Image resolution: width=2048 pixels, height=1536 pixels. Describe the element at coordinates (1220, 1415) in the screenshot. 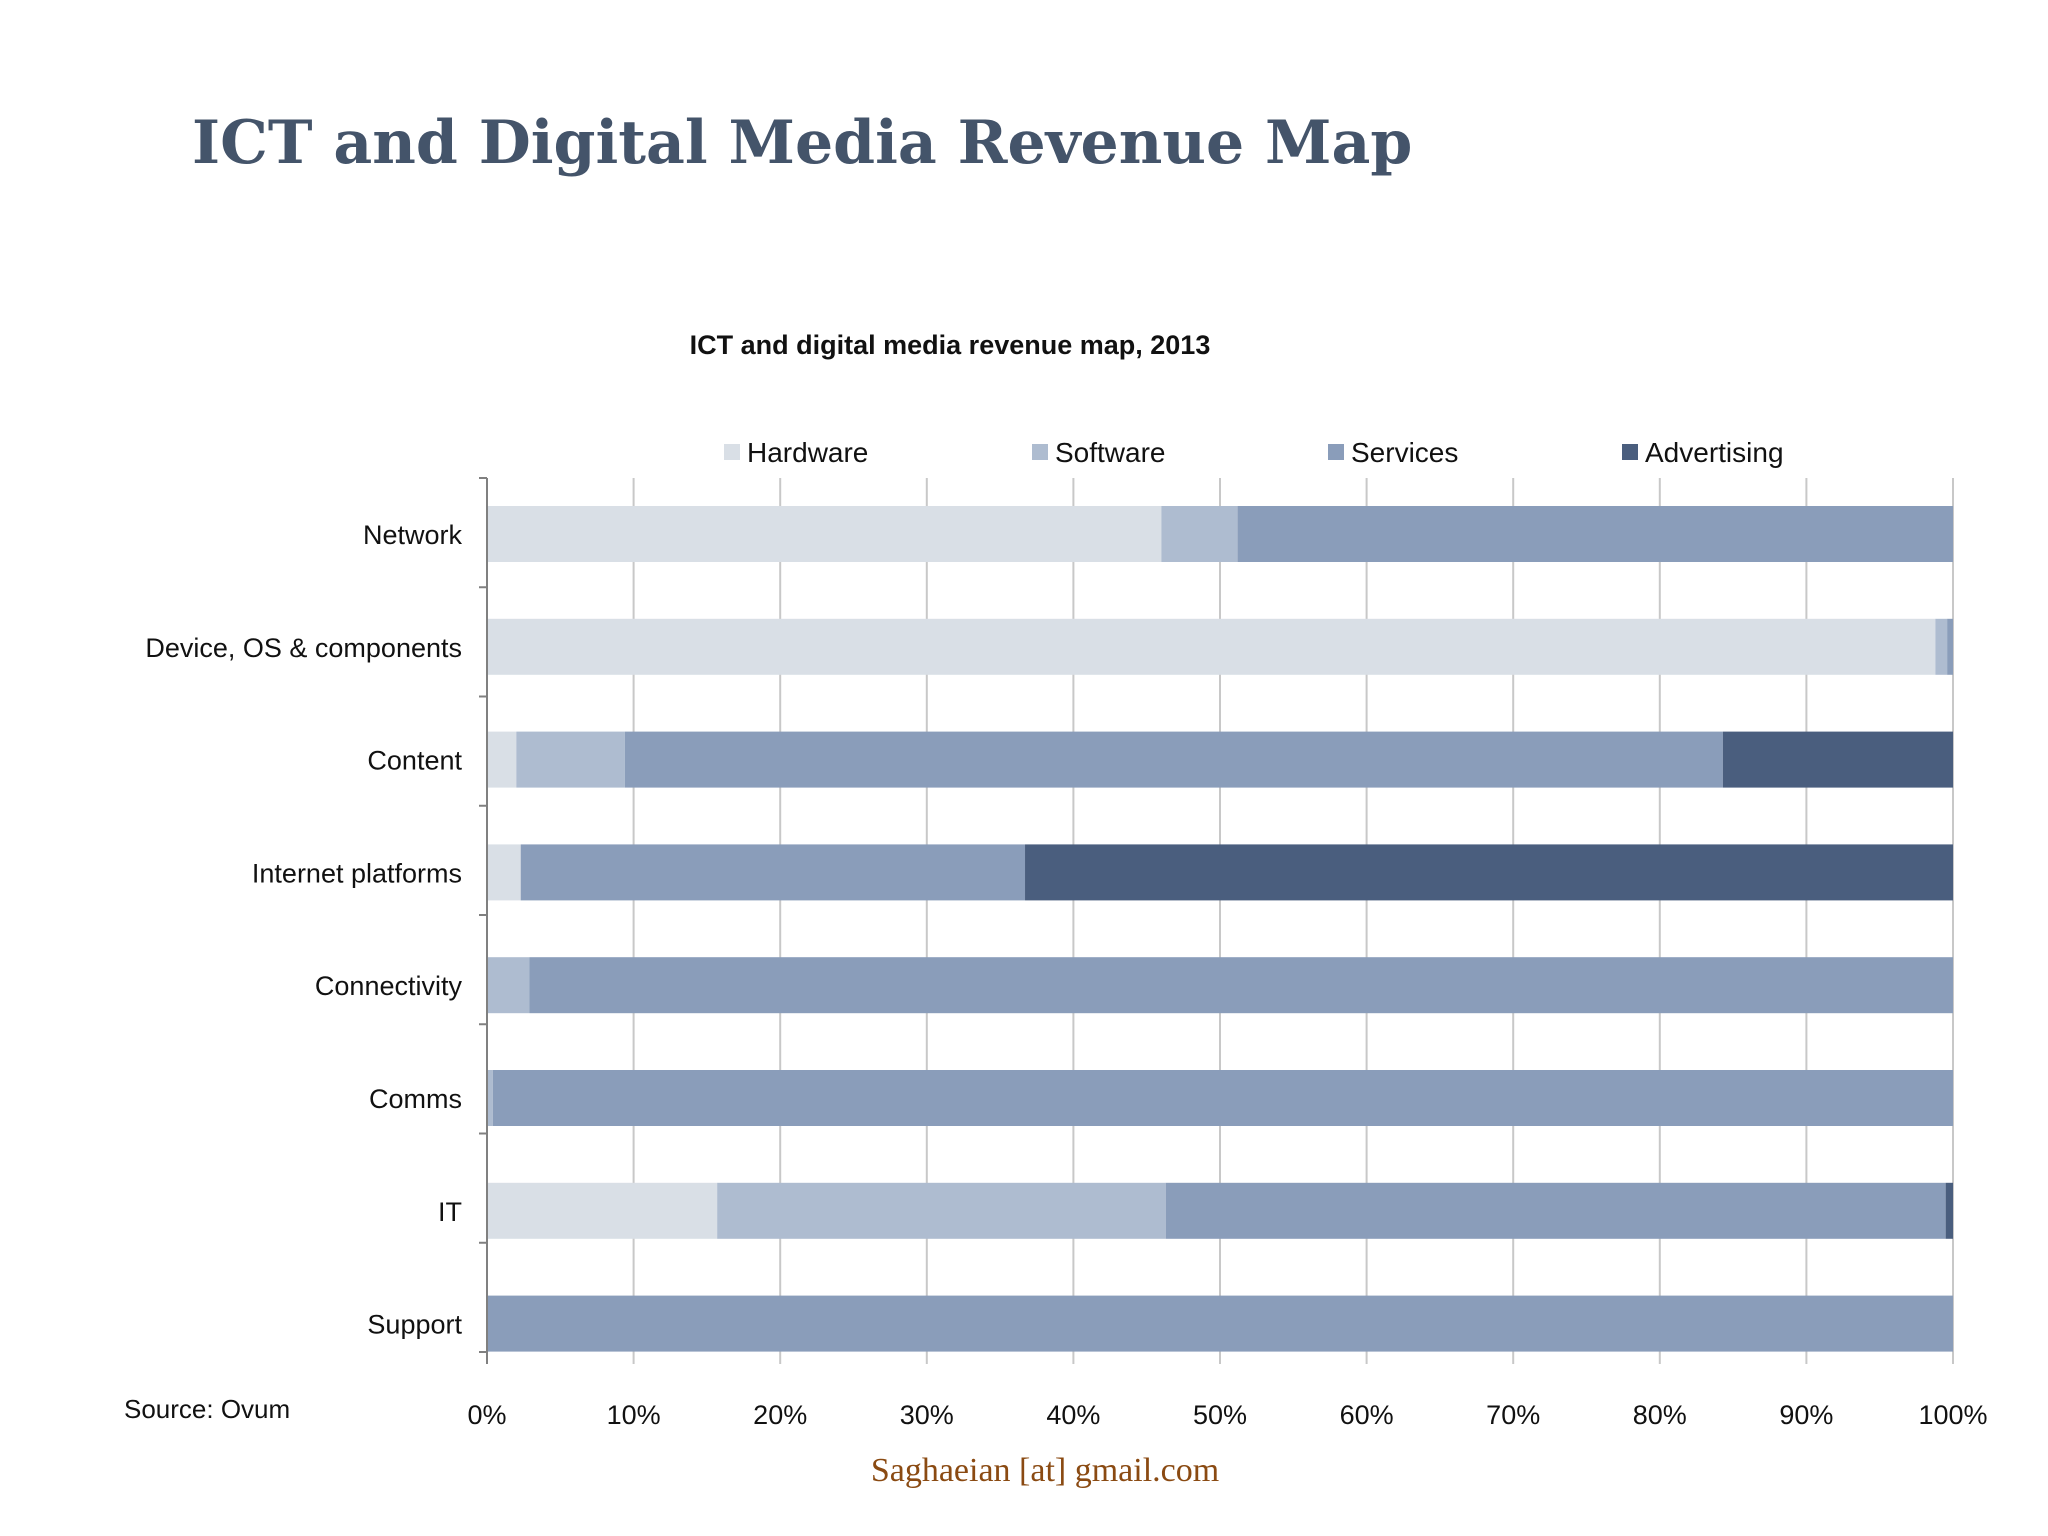

I see `x-tick-label: 50%` at that location.